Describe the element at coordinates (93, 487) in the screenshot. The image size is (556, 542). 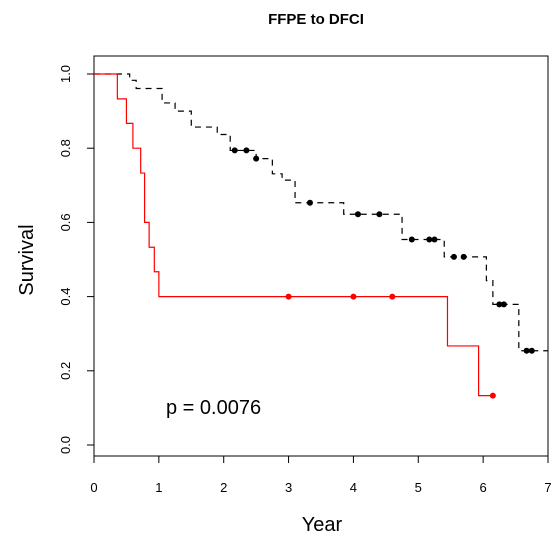
I see `x-tick-label: 0` at that location.